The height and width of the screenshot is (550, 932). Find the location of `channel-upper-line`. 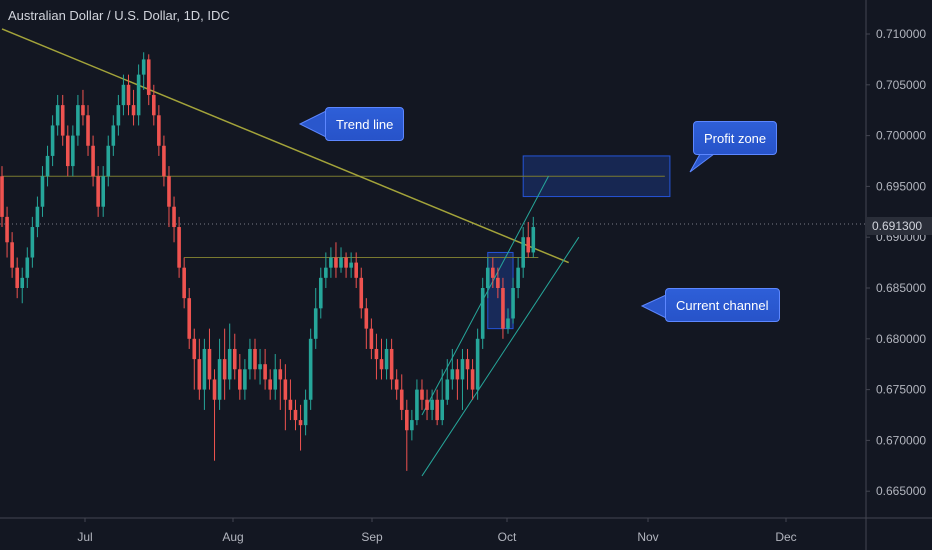

channel-upper-line is located at coordinates (485, 296).